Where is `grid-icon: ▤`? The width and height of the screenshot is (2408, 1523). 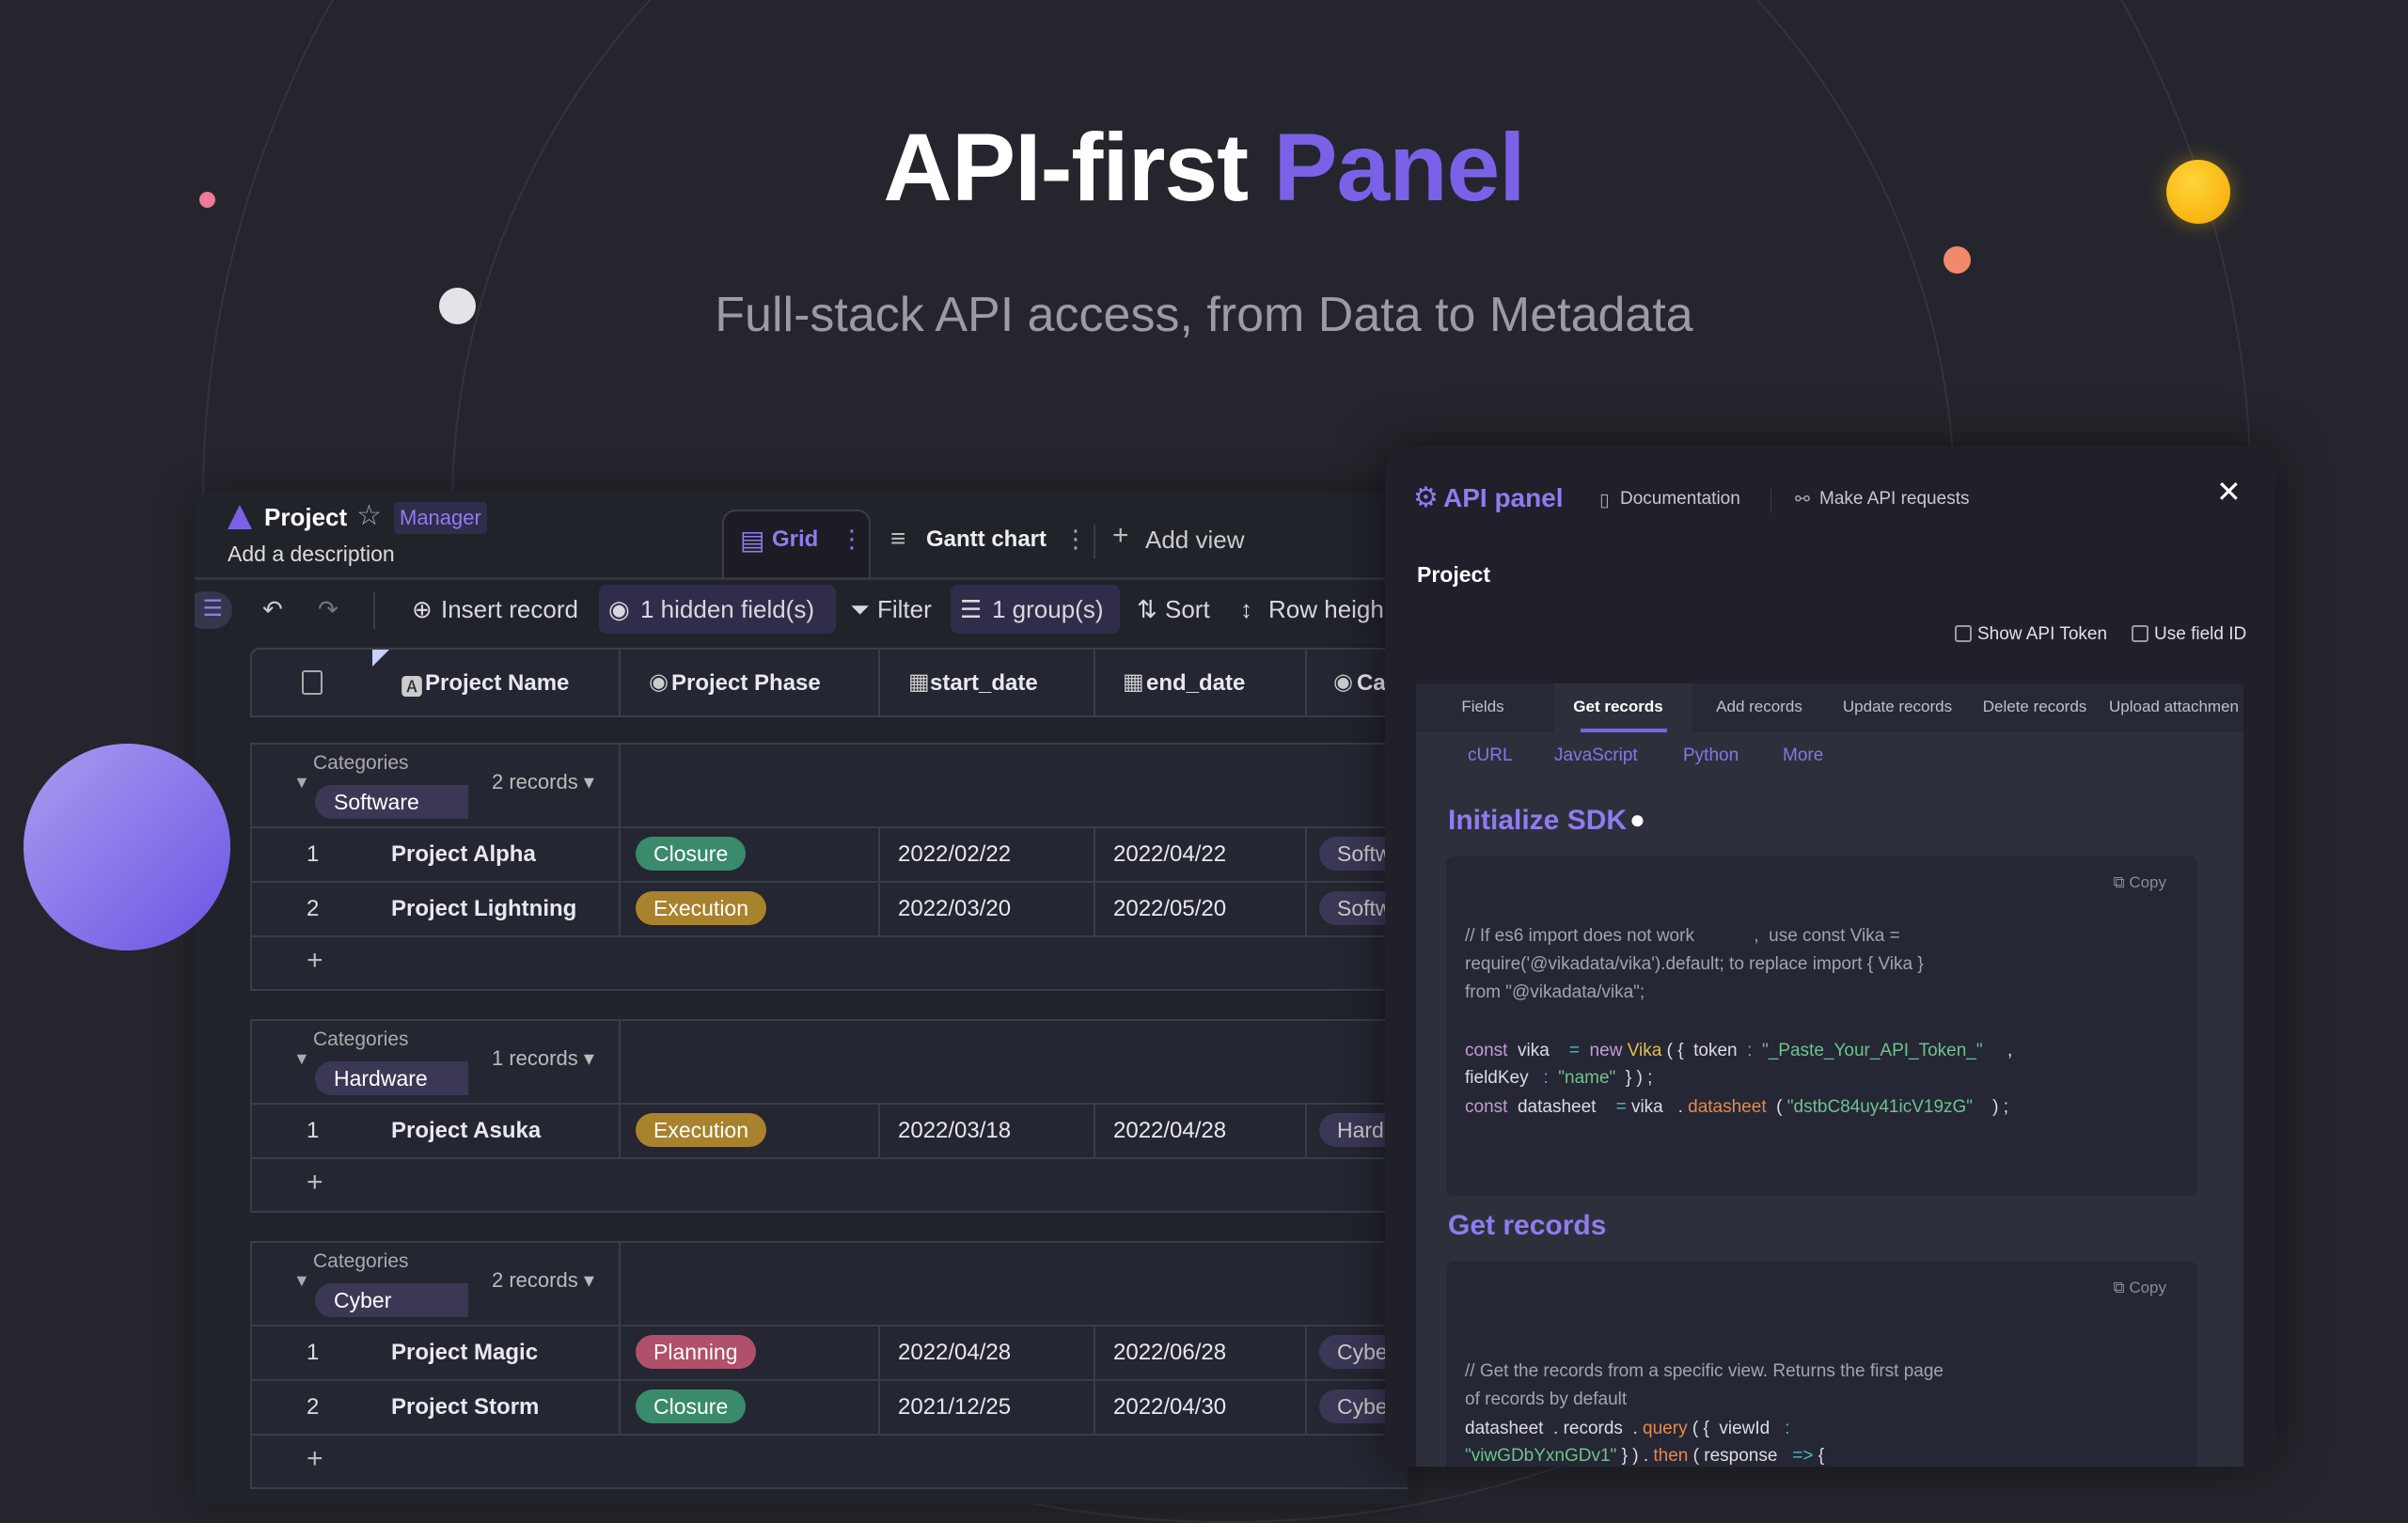 grid-icon: ▤ is located at coordinates (752, 540).